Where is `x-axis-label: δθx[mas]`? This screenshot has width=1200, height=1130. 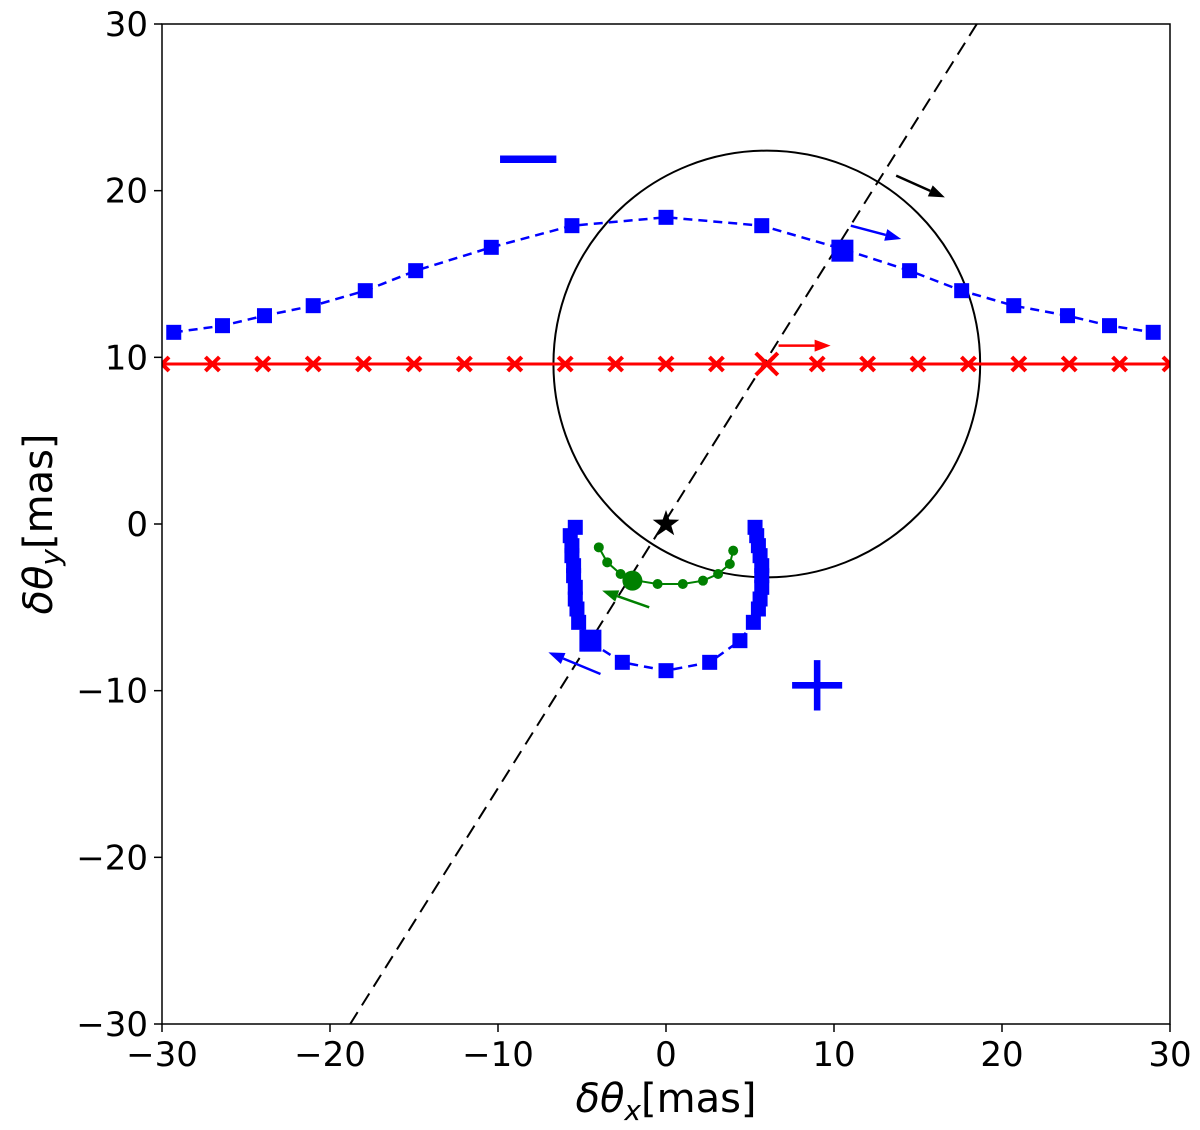
x-axis-label: δθx[mas] is located at coordinates (665, 1101).